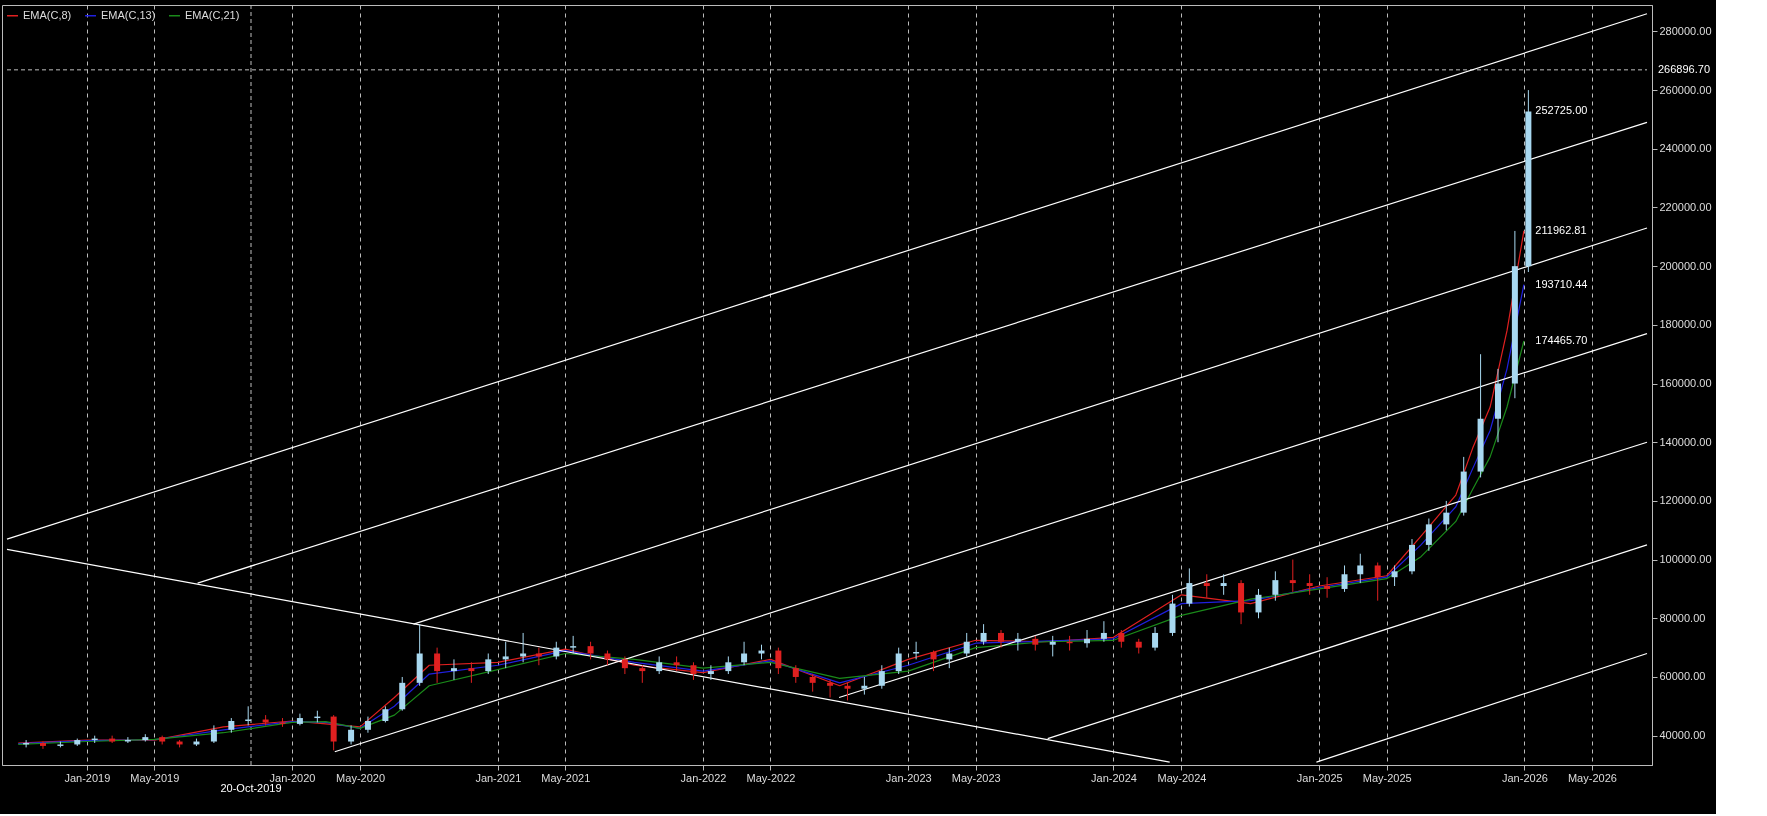  What do you see at coordinates (498, 777) in the screenshot?
I see `x-tick-label: Jan-2021` at bounding box center [498, 777].